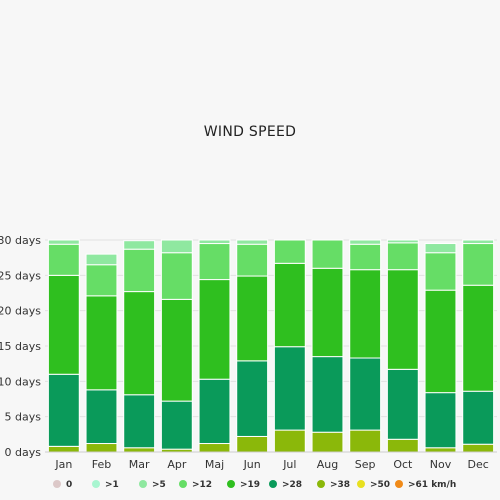 This screenshot has height=500, width=500. What do you see at coordinates (63, 464) in the screenshot?
I see `x-tick-label: Jan` at bounding box center [63, 464].